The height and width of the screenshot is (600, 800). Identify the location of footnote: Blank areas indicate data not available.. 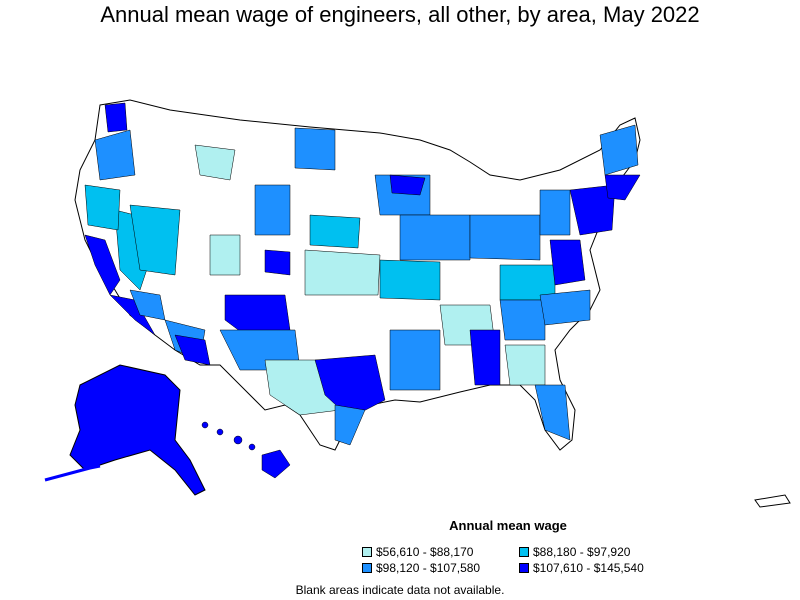
(400, 590).